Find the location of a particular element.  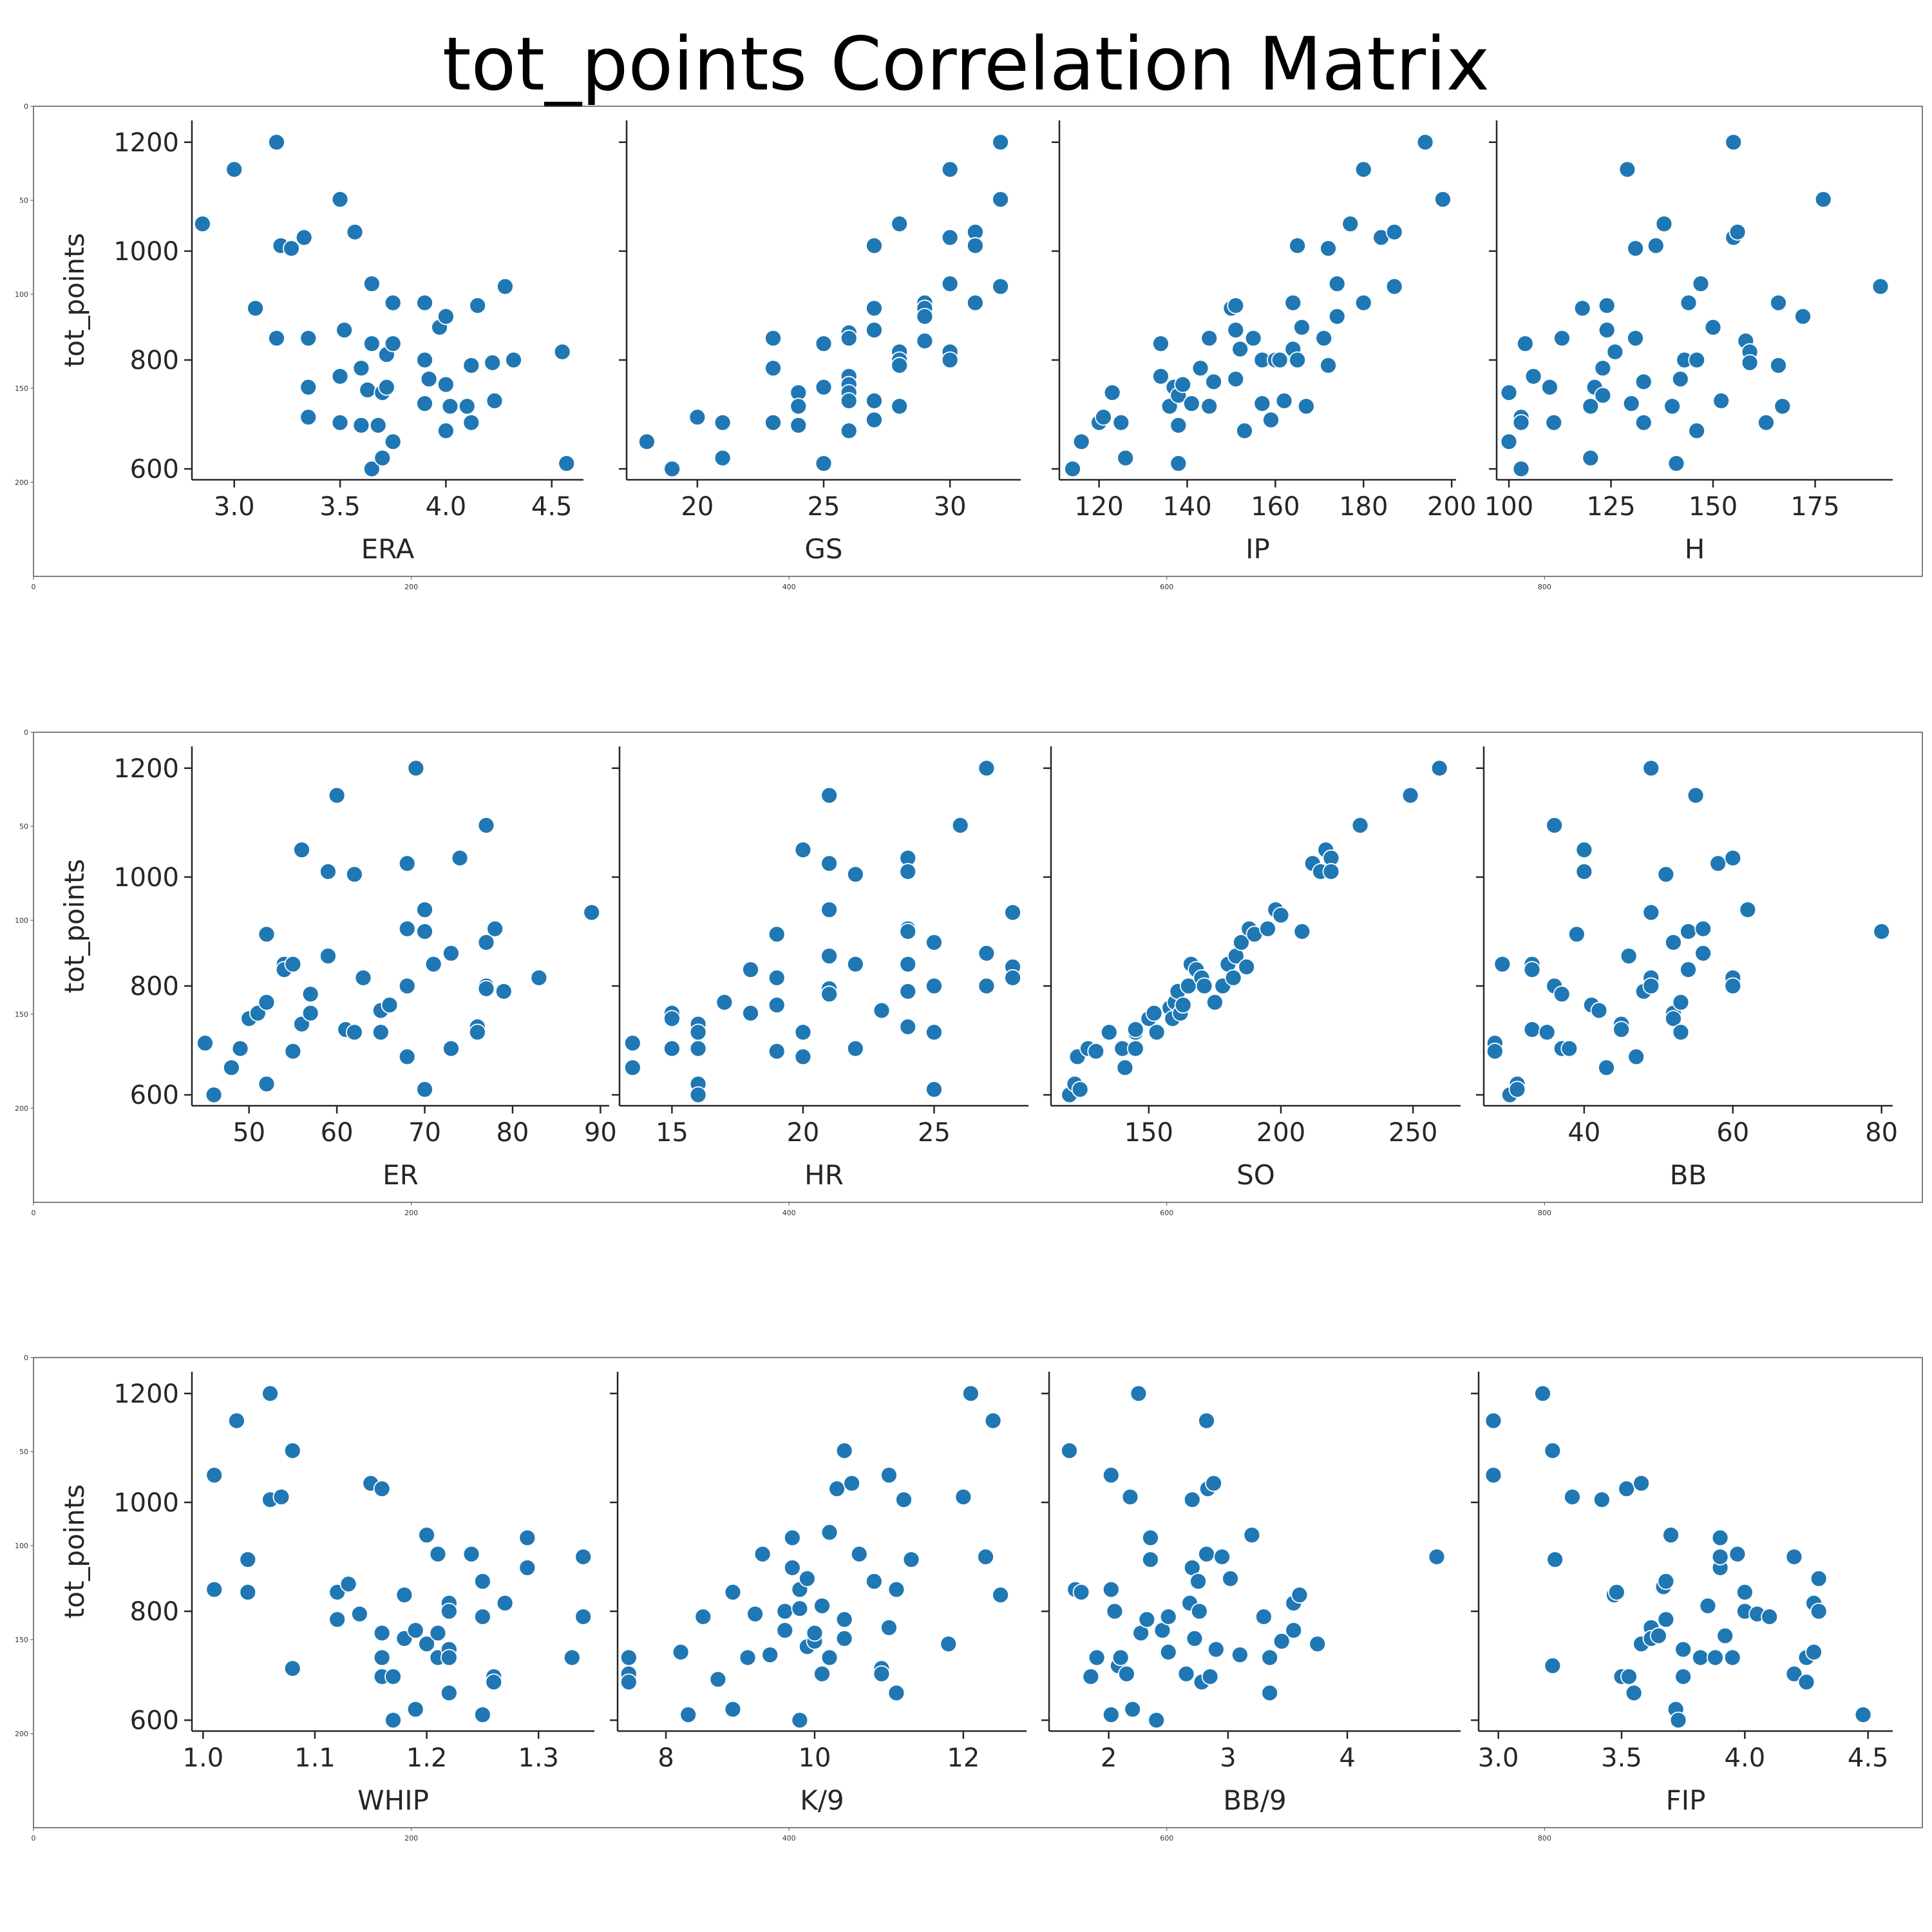

frame-x-tick-label: 0 is located at coordinates (34, 1838).